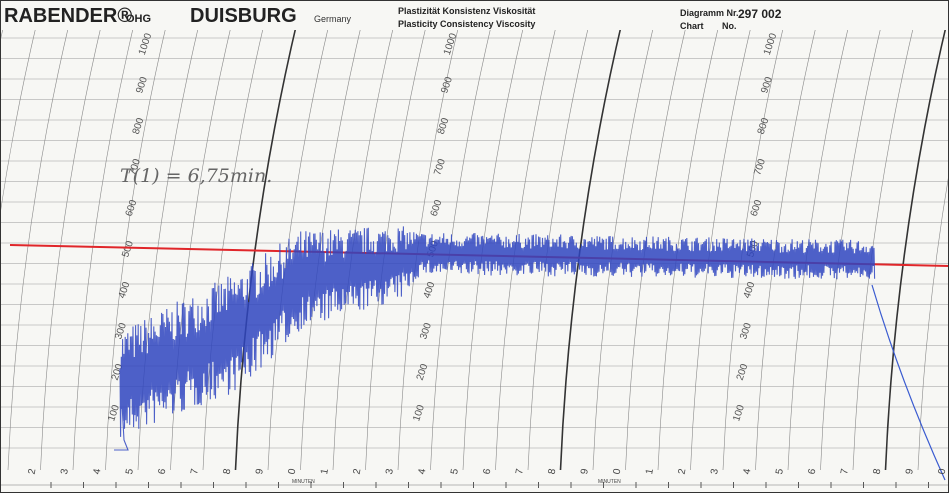 The height and width of the screenshot is (493, 949). I want to click on chart-number: 297 002, so click(760, 14).